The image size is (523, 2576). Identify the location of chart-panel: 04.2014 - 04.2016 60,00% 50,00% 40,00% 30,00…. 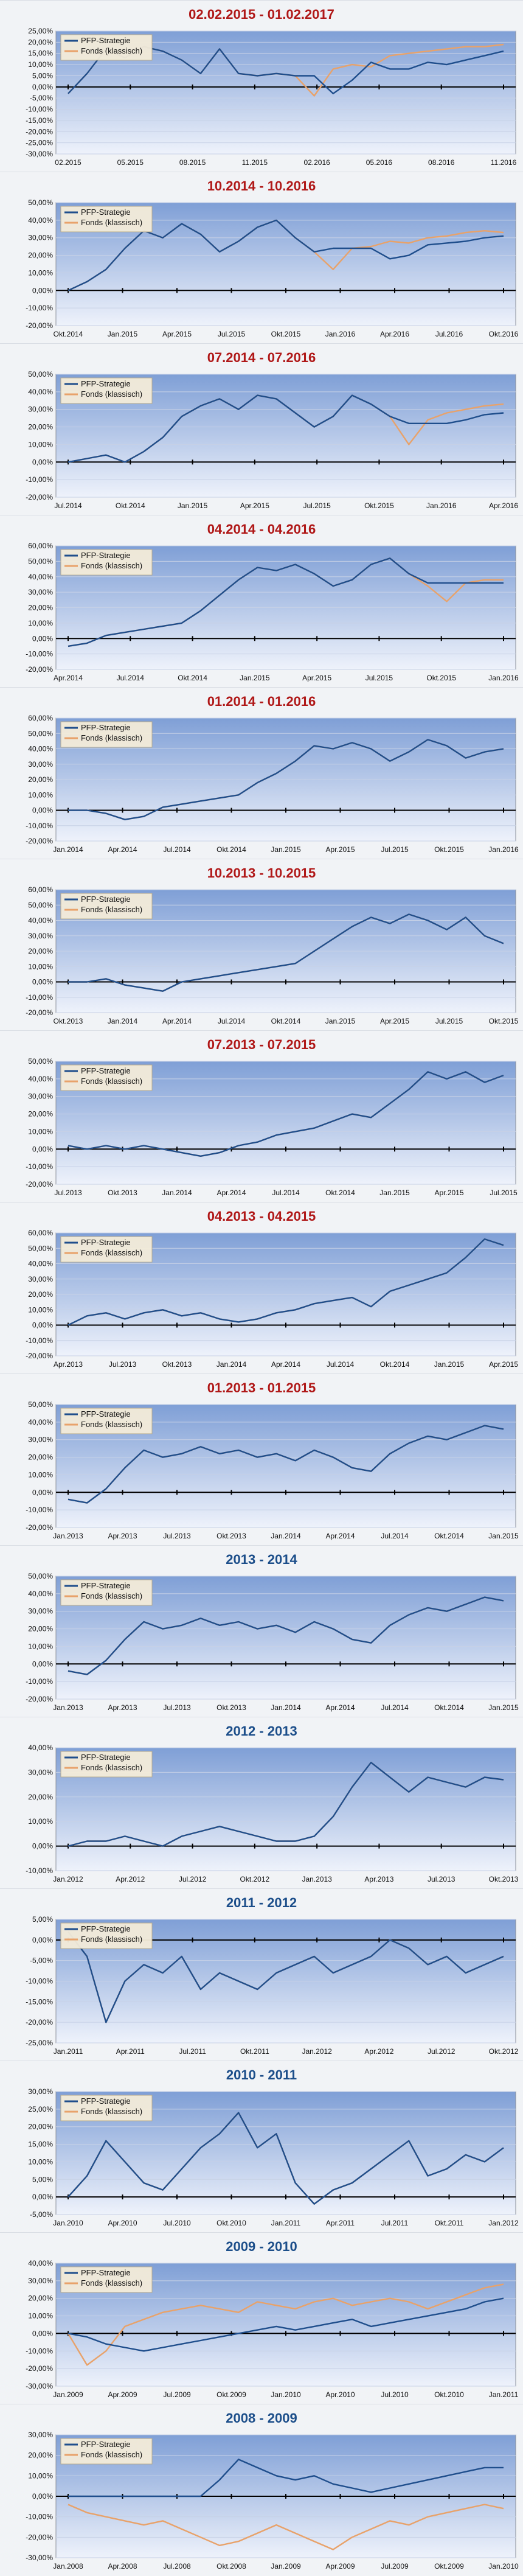
(261, 601).